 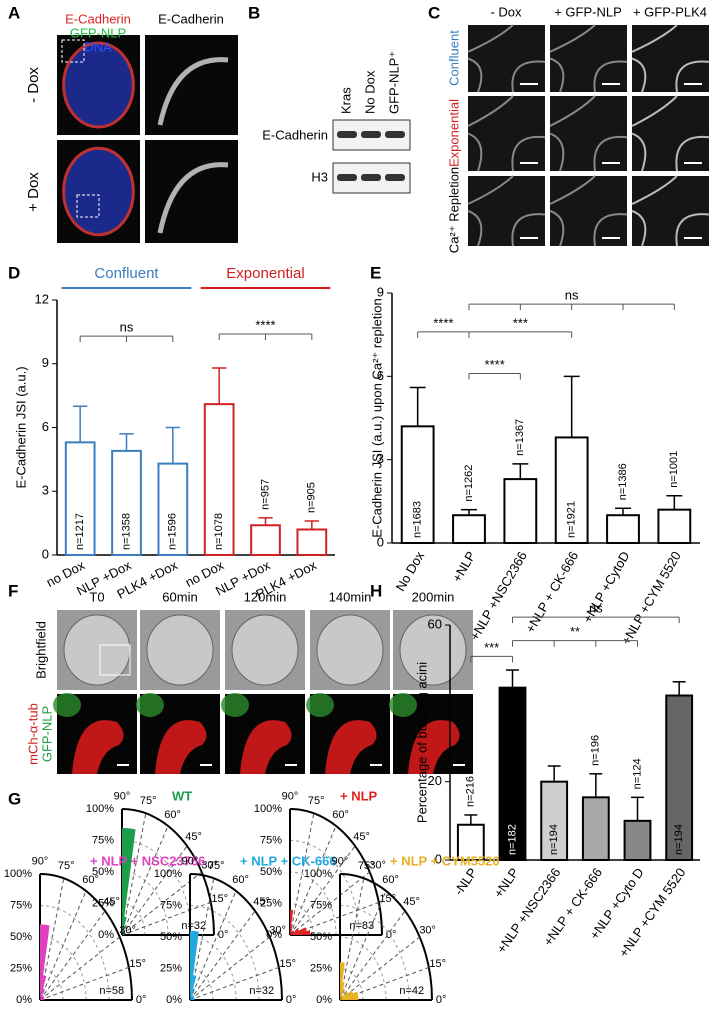 I want to click on inset-box, so click(x=88, y=206).